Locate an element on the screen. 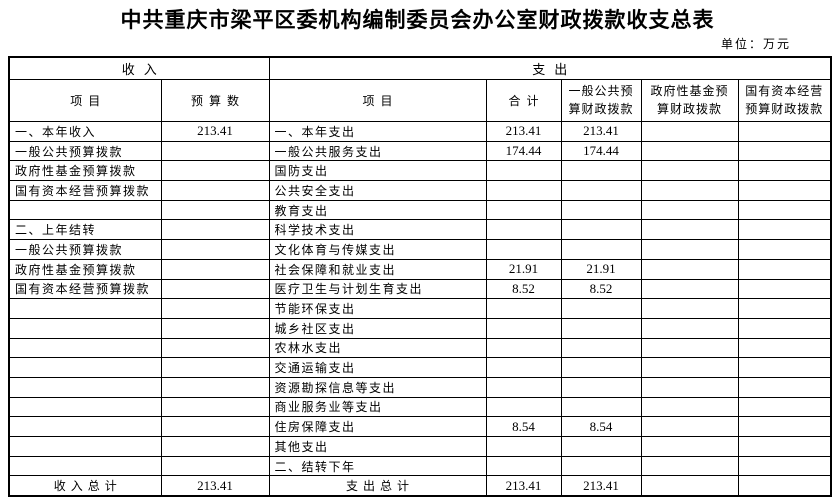 The width and height of the screenshot is (835, 501). expense-item-cell: 教育支出 is located at coordinates (377, 210).